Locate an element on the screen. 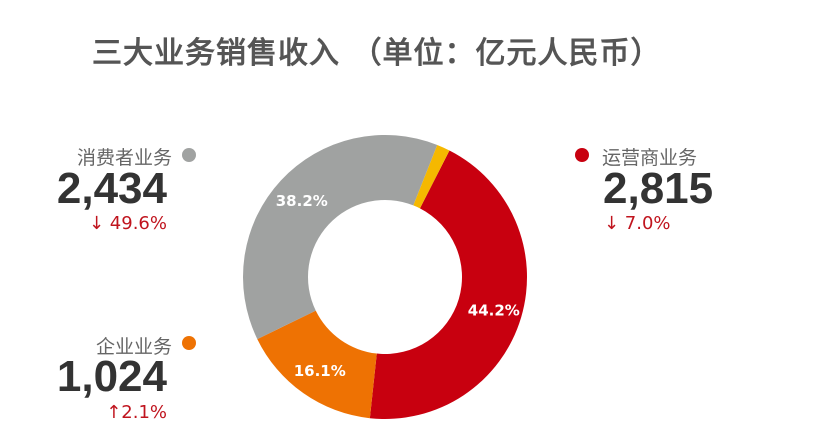 Image resolution: width=837 pixels, height=442 pixels. change-consumer: ↓ 49.6% is located at coordinates (128, 223).